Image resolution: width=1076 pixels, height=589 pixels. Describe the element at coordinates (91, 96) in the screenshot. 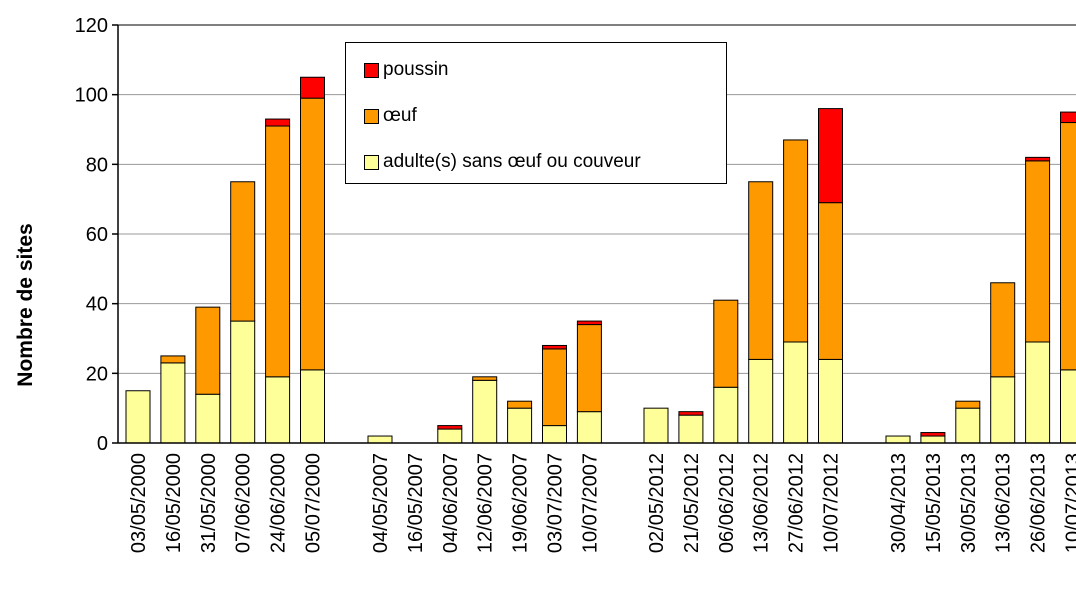

I see `y-tick-label: 100` at that location.